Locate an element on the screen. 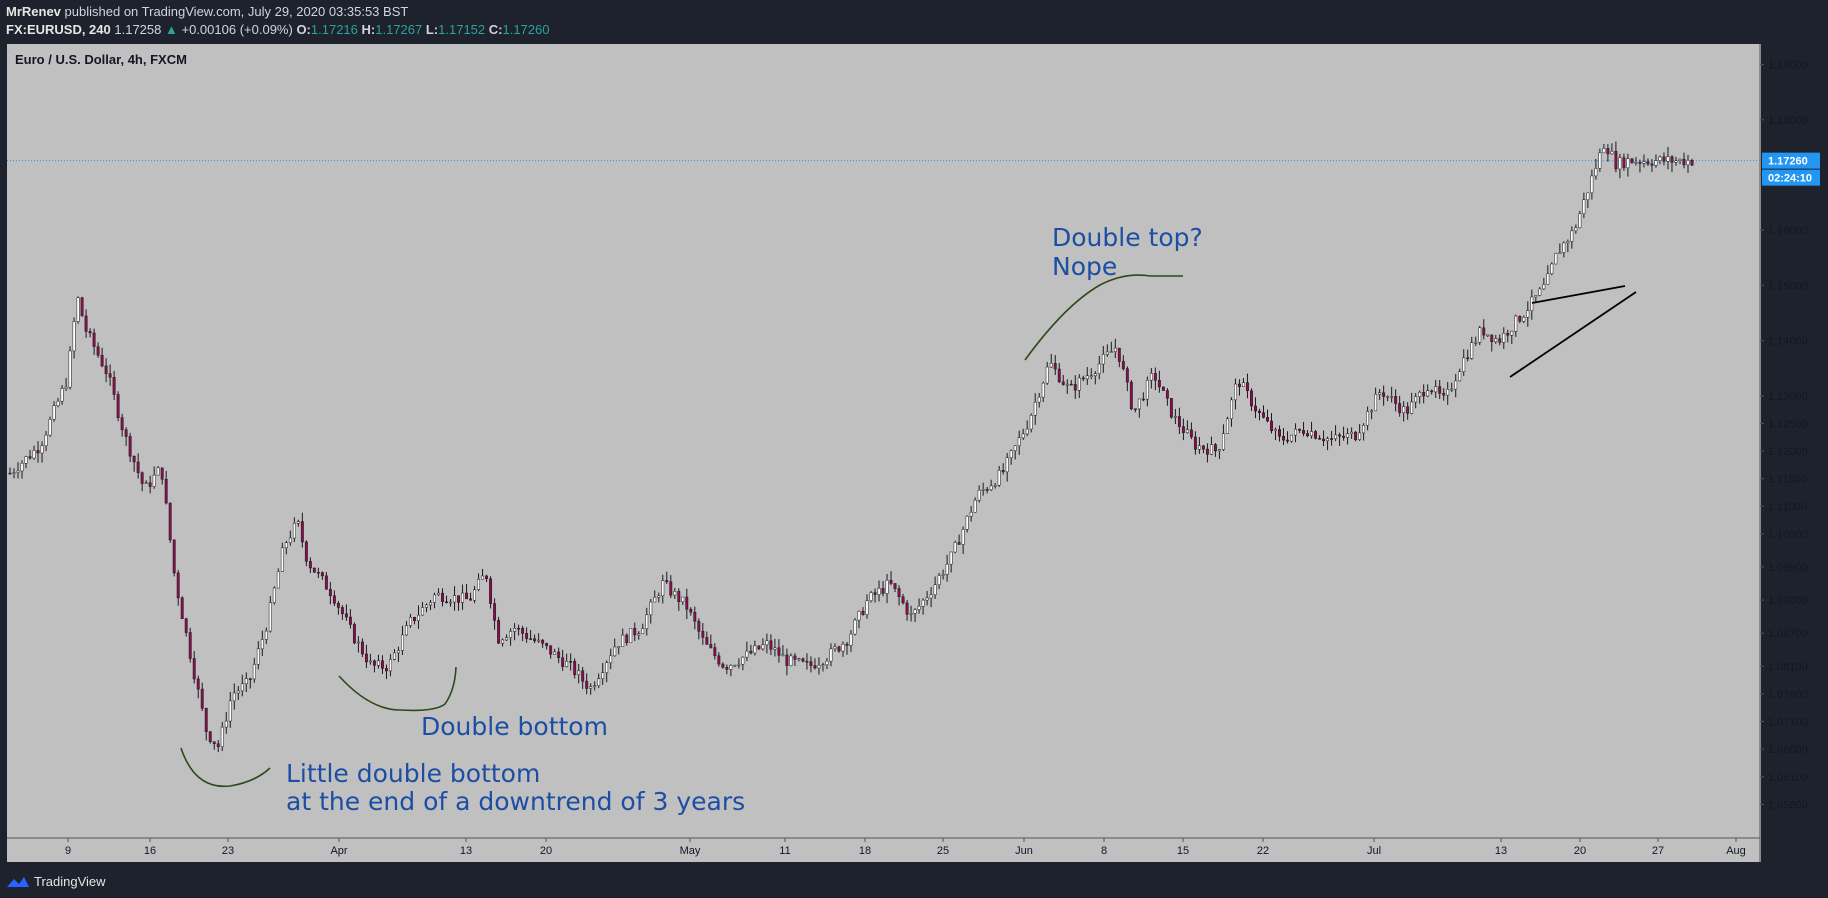 The image size is (1828, 898). y-tick-label: 1.15000 is located at coordinates (1788, 286).